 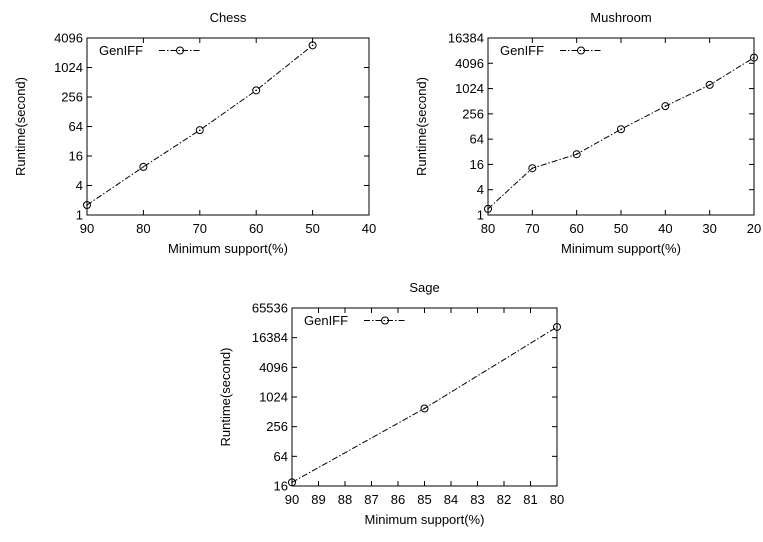 What do you see at coordinates (68, 38) in the screenshot?
I see `chess-y-tick-label: 4096` at bounding box center [68, 38].